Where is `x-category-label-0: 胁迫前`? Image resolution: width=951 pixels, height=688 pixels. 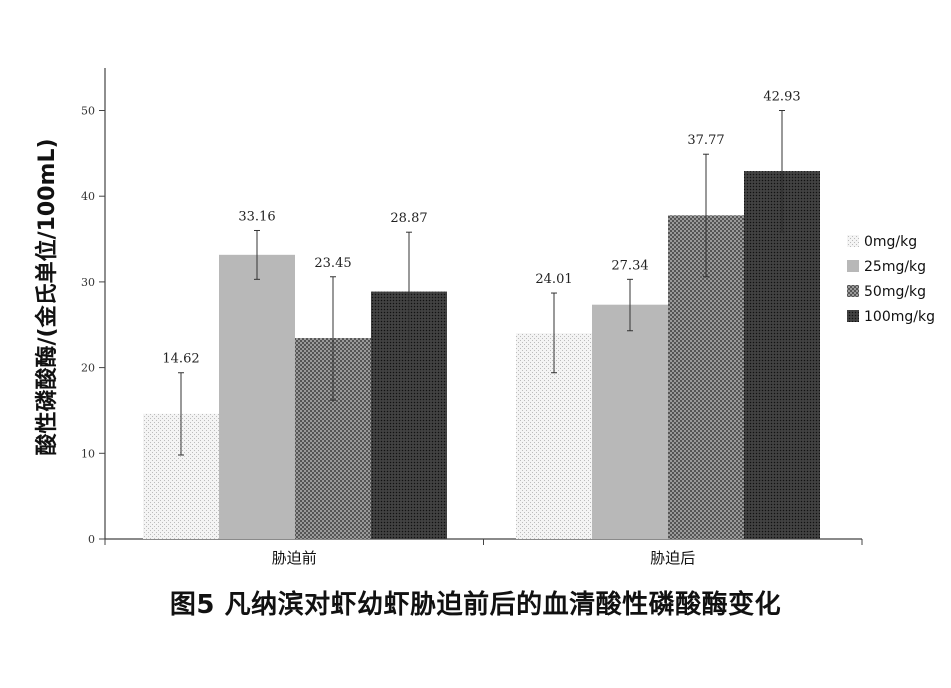 x-category-label-0: 胁迫前 is located at coordinates (294, 558).